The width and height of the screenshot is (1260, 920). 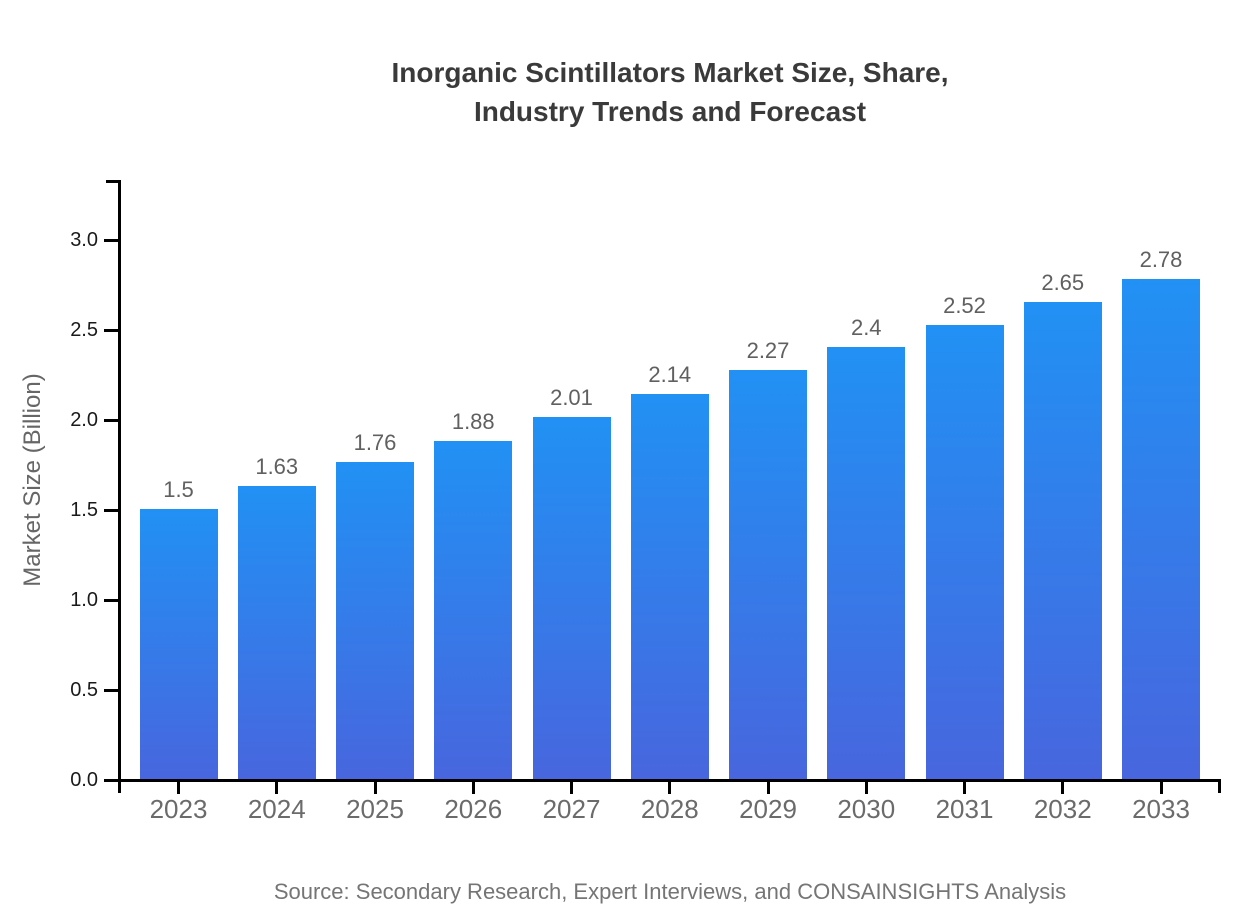 What do you see at coordinates (1219, 786) in the screenshot?
I see `x-axis-end-tick` at bounding box center [1219, 786].